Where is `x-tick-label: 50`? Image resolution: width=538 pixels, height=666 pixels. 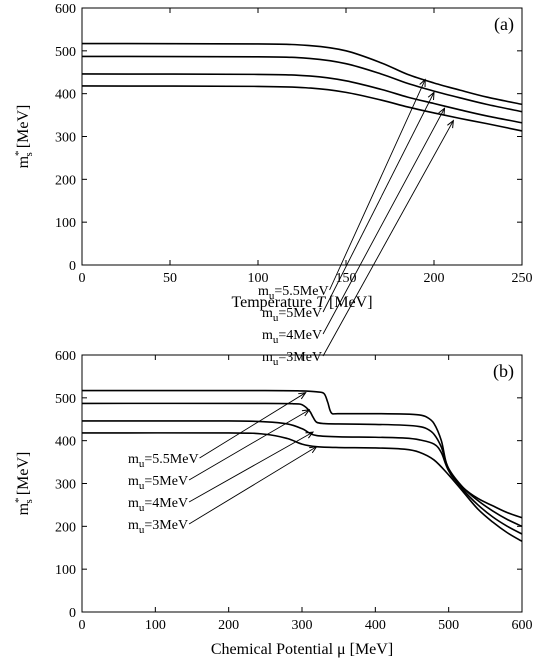
x-tick-label: 50 is located at coordinates (170, 278).